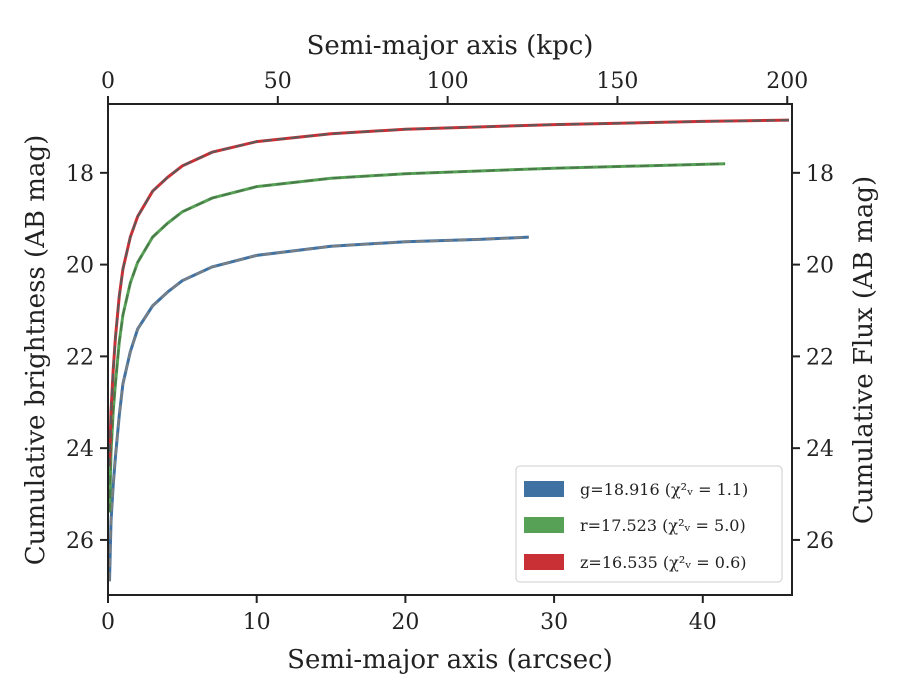  Describe the element at coordinates (80, 174) in the screenshot. I see `y-tick-label-18: 18` at that location.